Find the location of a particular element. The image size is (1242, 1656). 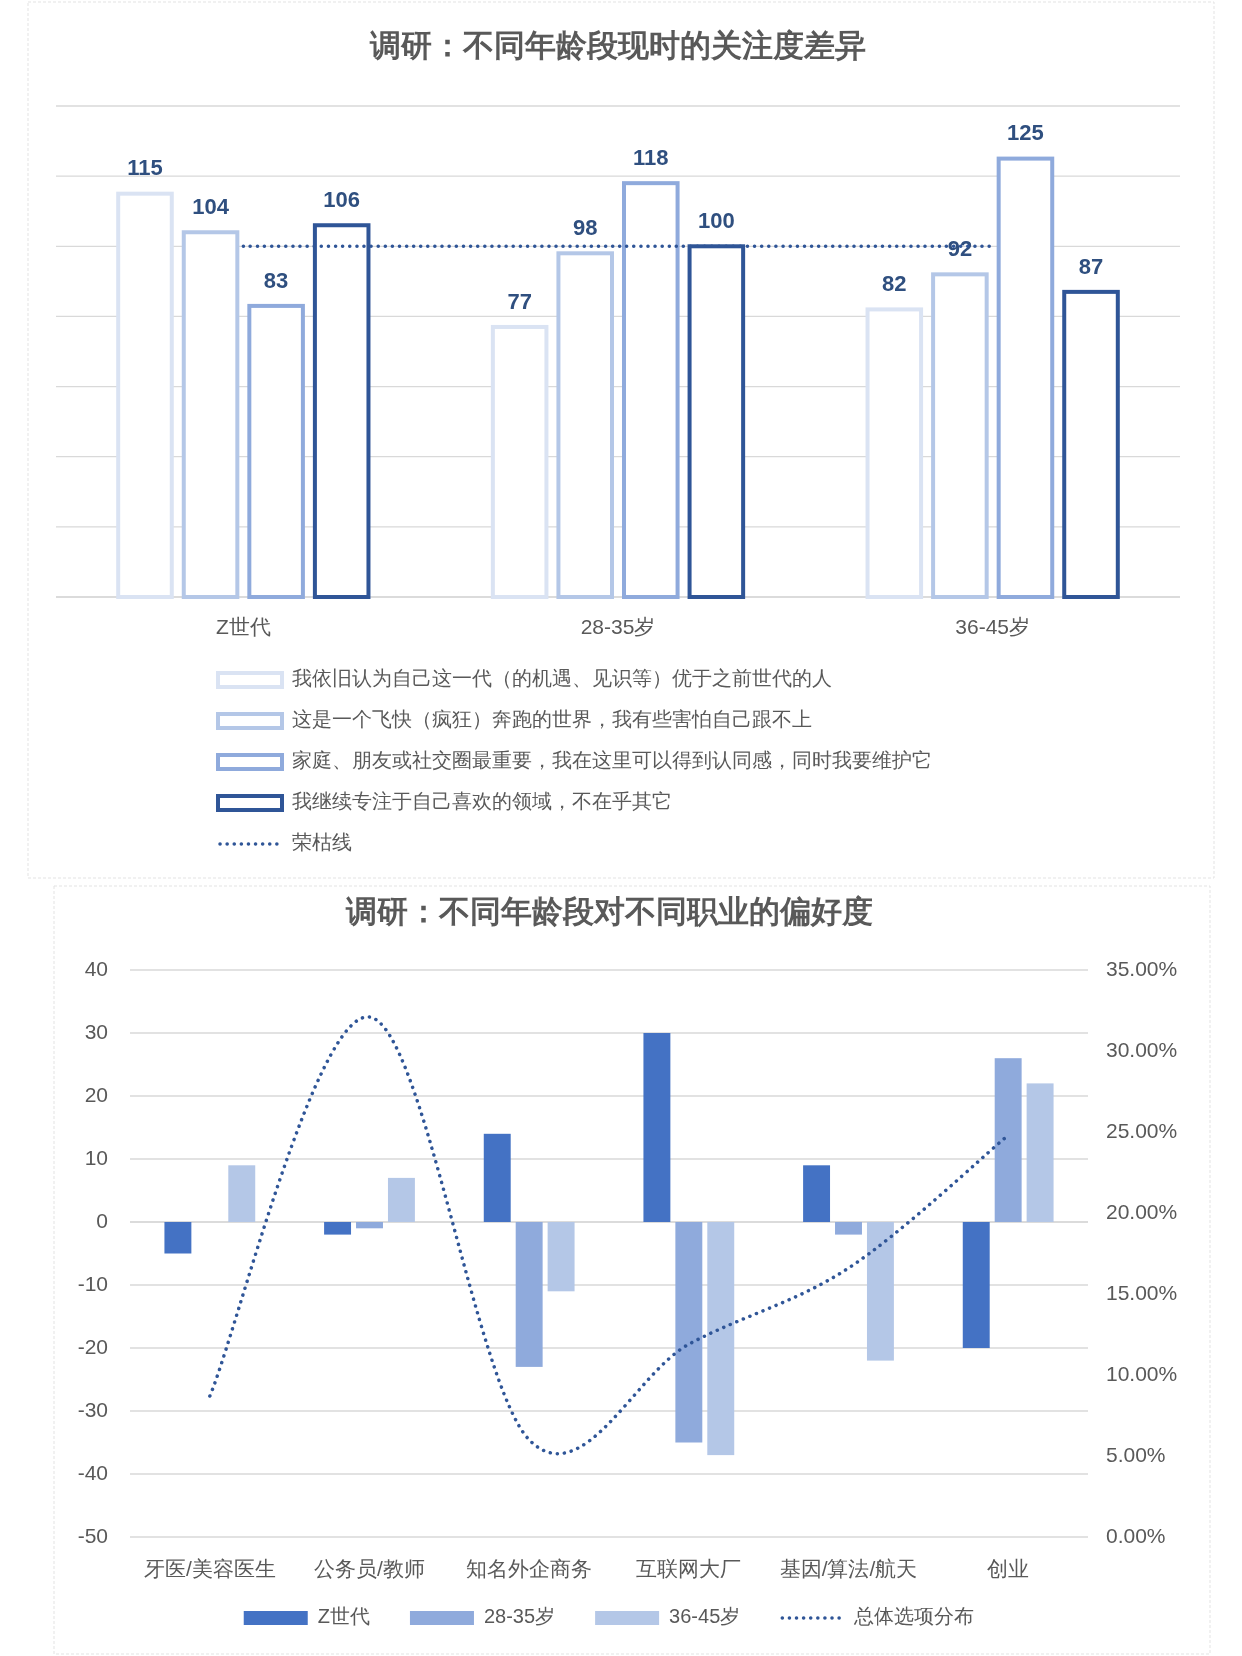

legend-label: 我继续专注于自己喜欢的领域，不在乎其它 is located at coordinates (482, 801).